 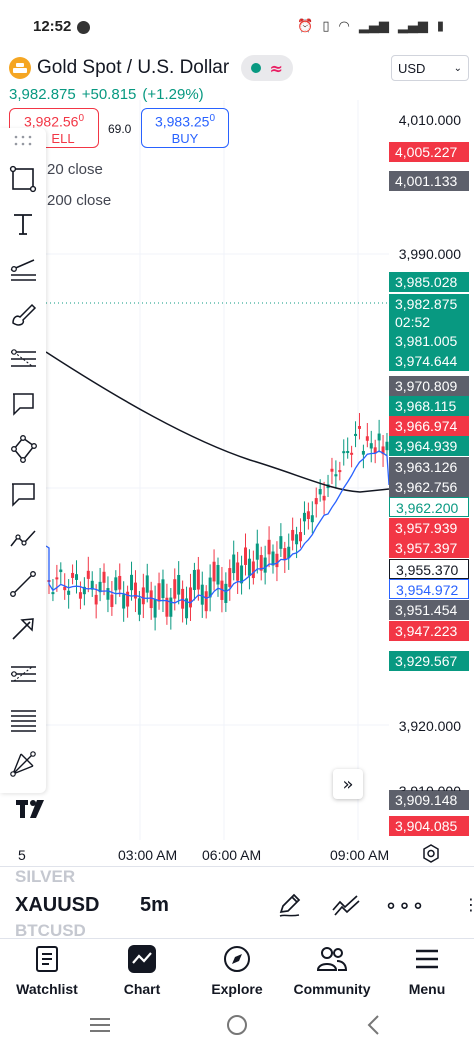 What do you see at coordinates (457, 68) in the screenshot?
I see `chevron-down-icon: ⌄` at bounding box center [457, 68].